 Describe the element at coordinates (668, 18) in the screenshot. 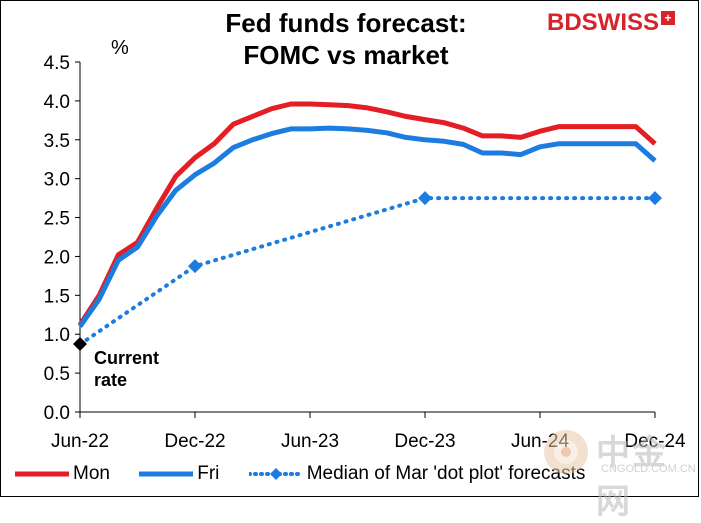

I see `logo-cross-icon: +` at that location.